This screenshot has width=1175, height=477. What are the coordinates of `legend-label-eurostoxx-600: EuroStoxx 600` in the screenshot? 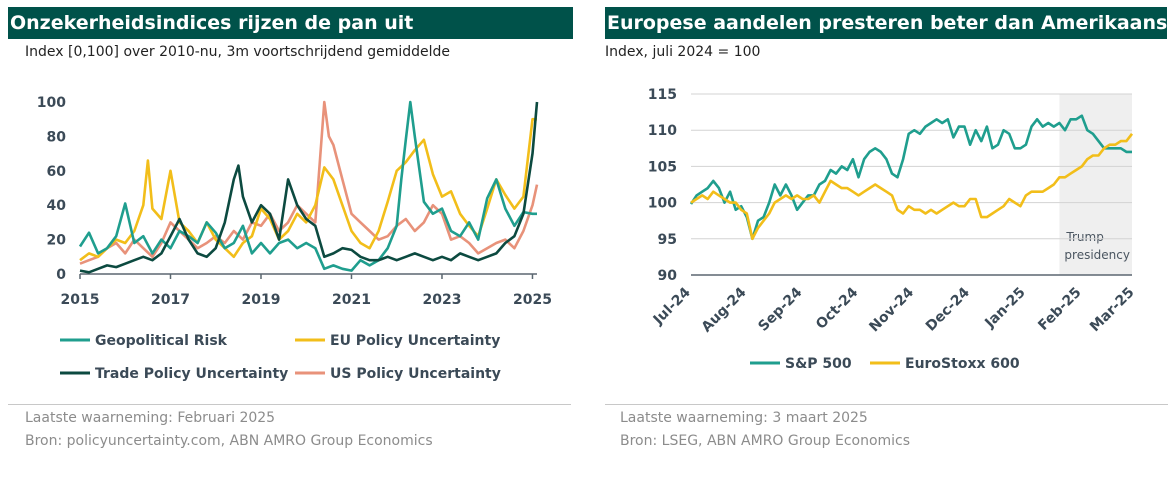 It's located at (962, 364).